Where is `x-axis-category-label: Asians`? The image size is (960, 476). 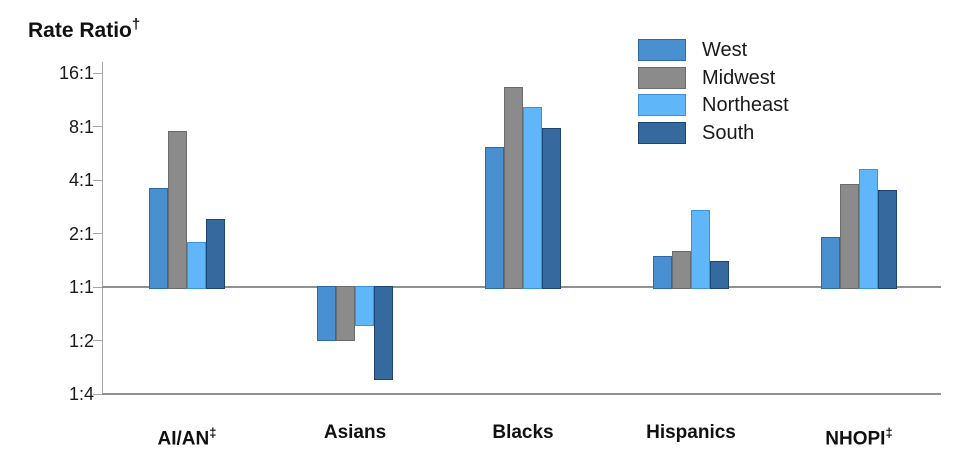 x-axis-category-label: Asians is located at coordinates (355, 433).